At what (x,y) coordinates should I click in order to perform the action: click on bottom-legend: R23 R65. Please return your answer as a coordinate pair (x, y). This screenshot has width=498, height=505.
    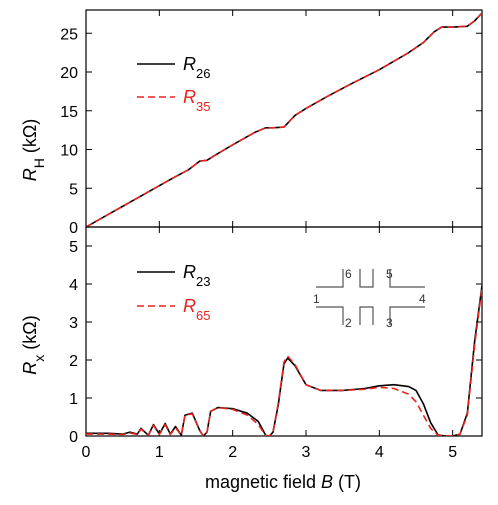
    Looking at the image, I should click on (173, 292).